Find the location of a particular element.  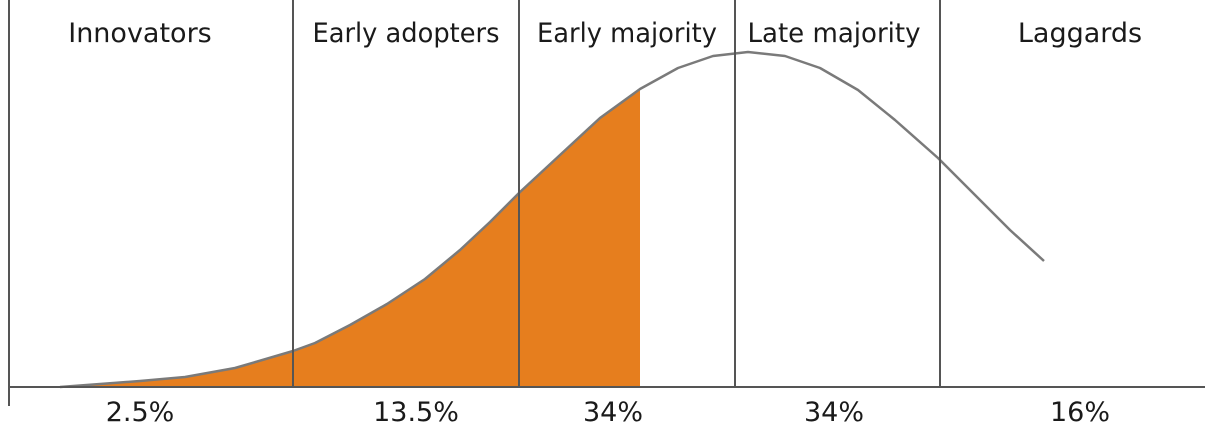

share-laggards: 16% is located at coordinates (1080, 411).